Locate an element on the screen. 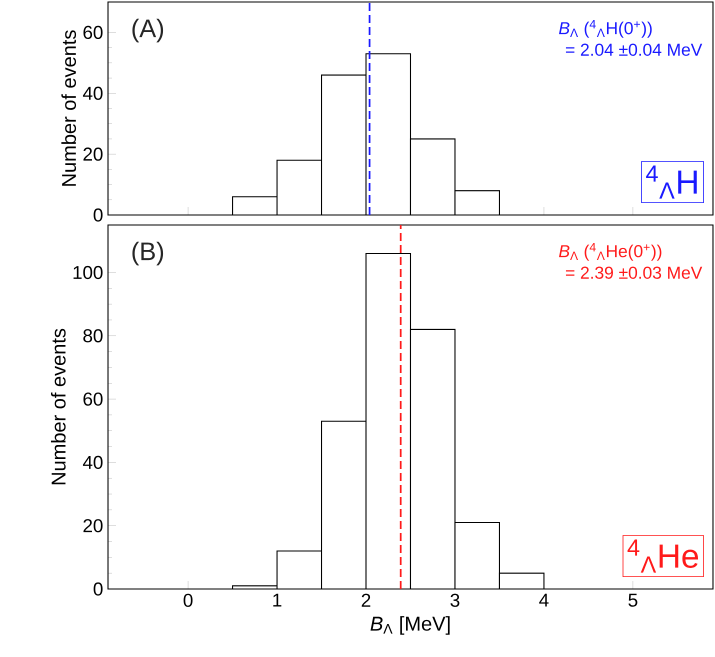  annotation: = 2.04 ±0.04 MeV is located at coordinates (634, 50).